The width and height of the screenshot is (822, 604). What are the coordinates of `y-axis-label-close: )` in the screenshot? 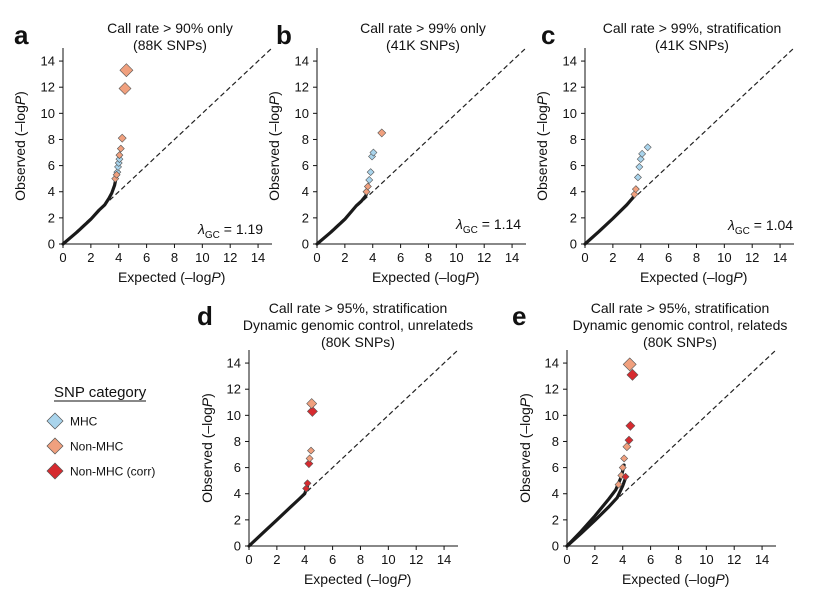 It's located at (20, 93).